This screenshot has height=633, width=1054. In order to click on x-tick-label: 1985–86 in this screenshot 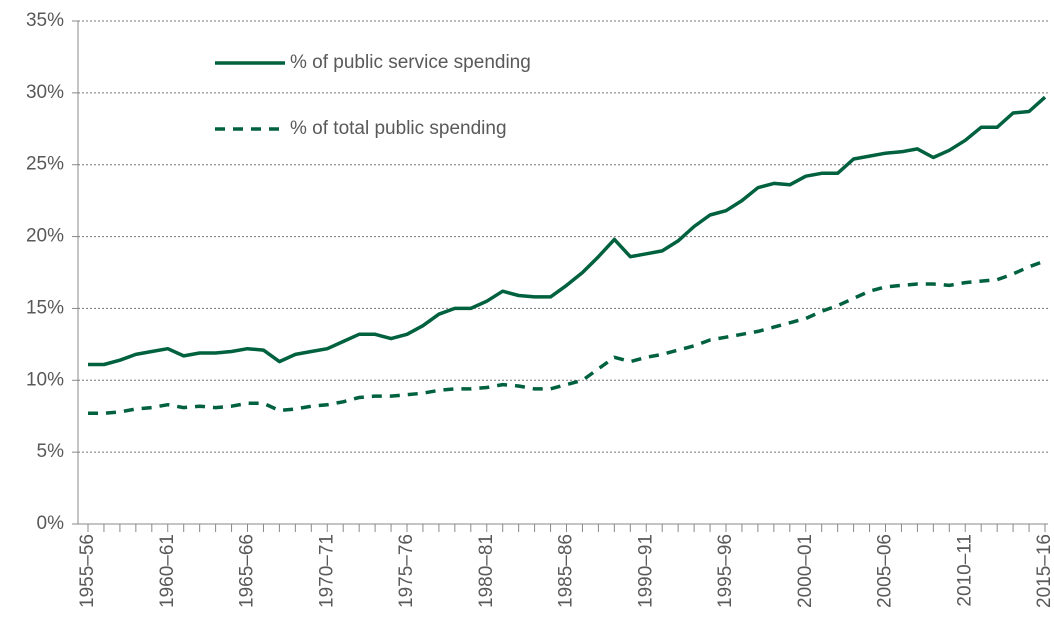, I will do `click(566, 571)`.